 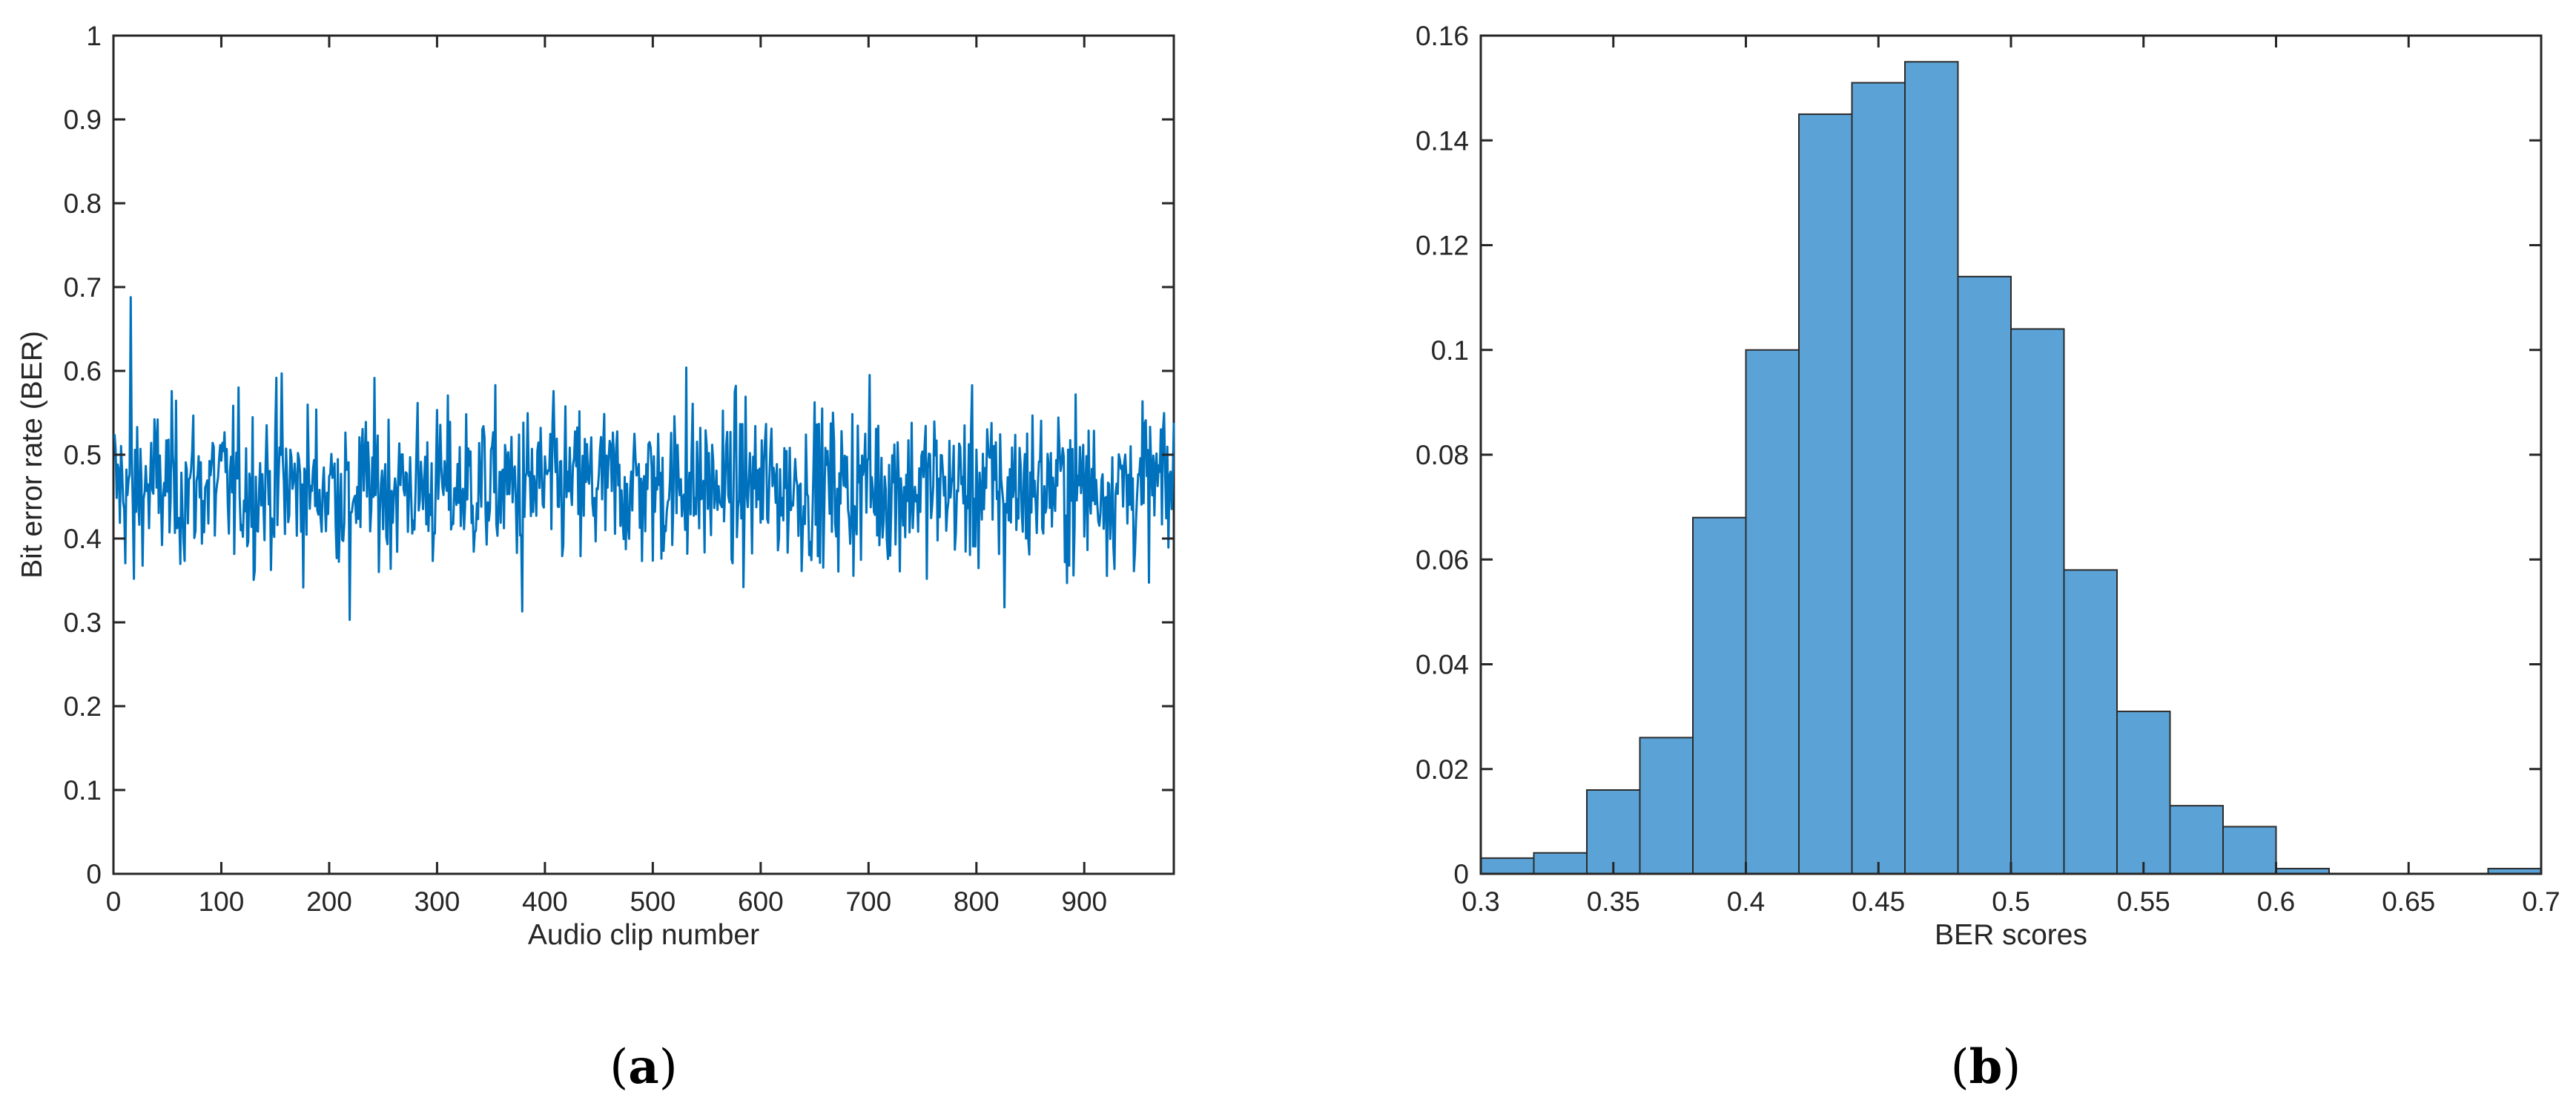 I want to click on panel-a-x-tick-label: 400, so click(x=545, y=902).